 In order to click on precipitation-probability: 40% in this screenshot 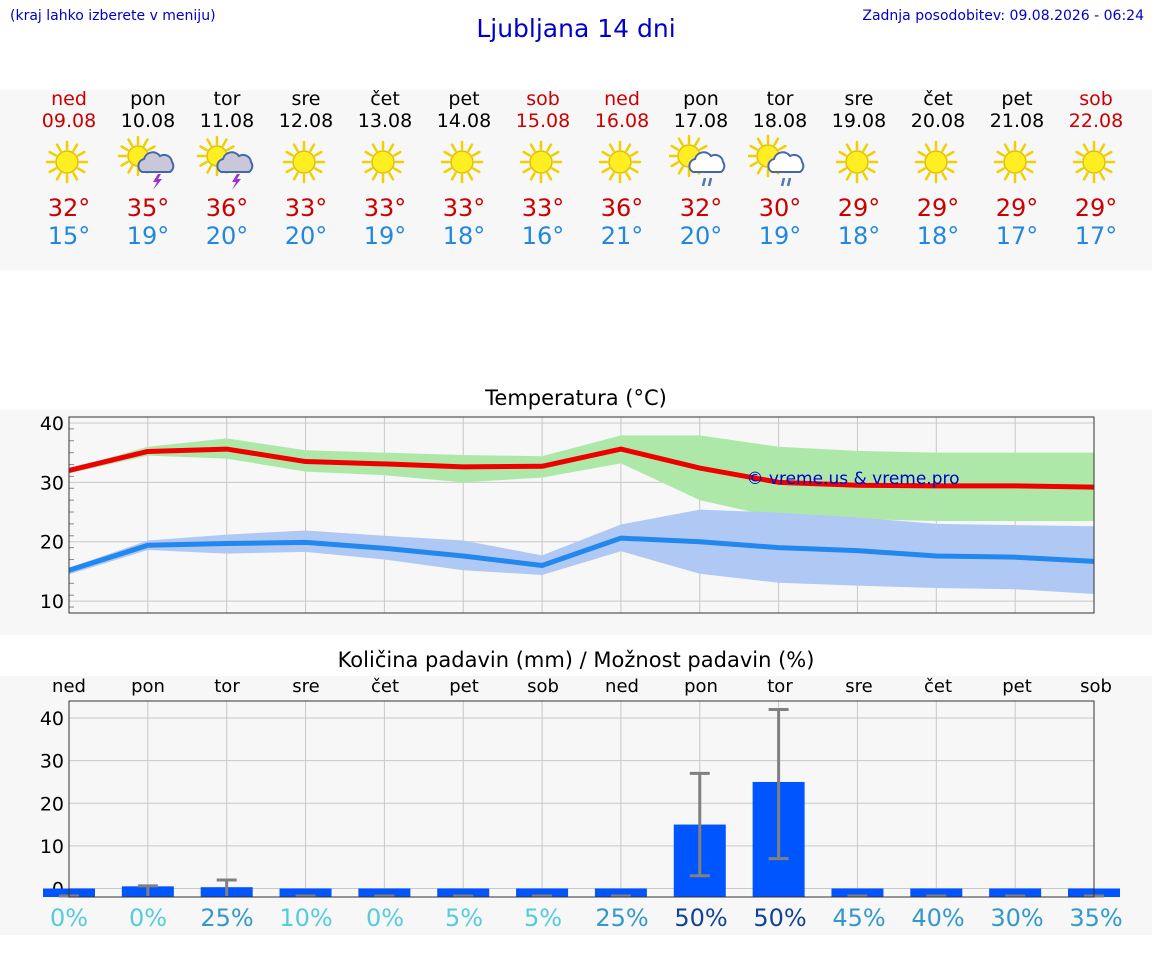, I will do `click(938, 918)`.